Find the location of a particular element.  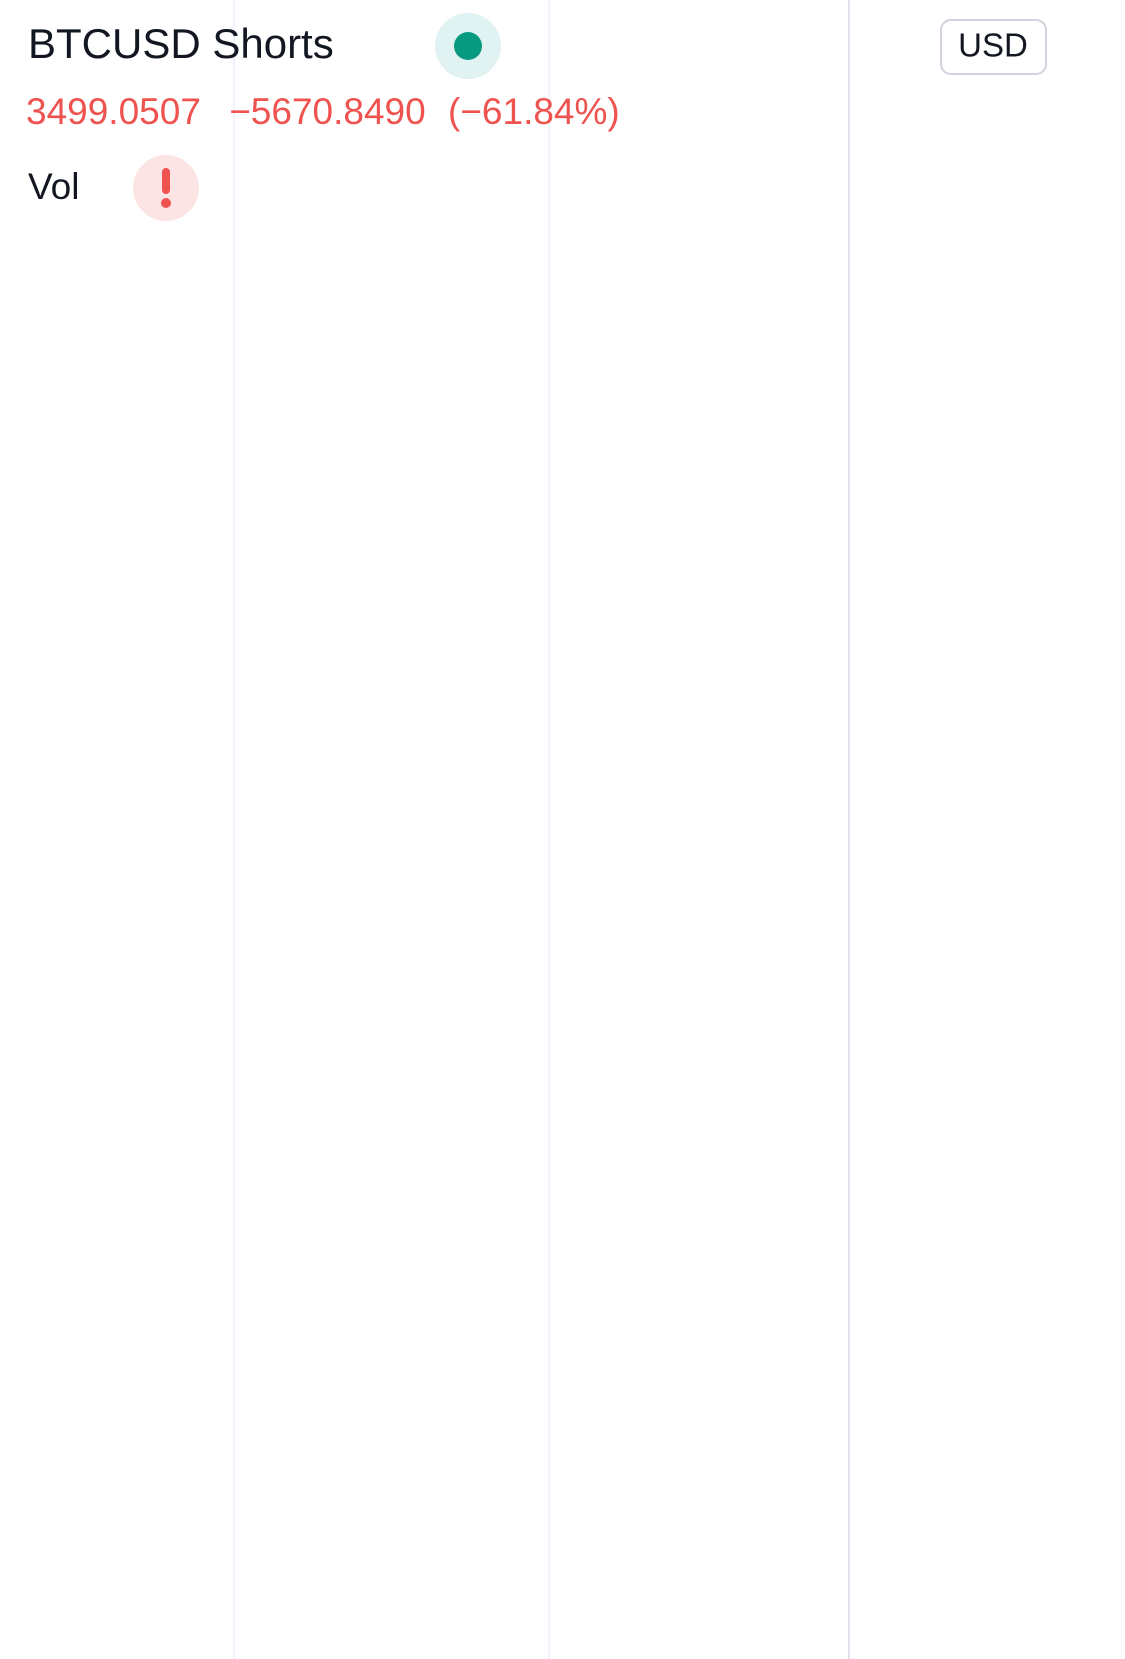

header-price: 3499.0507 is located at coordinates (113, 111).